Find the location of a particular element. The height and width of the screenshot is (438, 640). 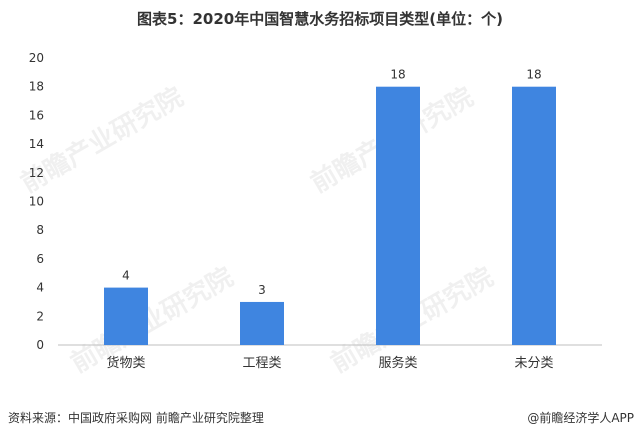

y-tick-label: 12 is located at coordinates (36, 173).